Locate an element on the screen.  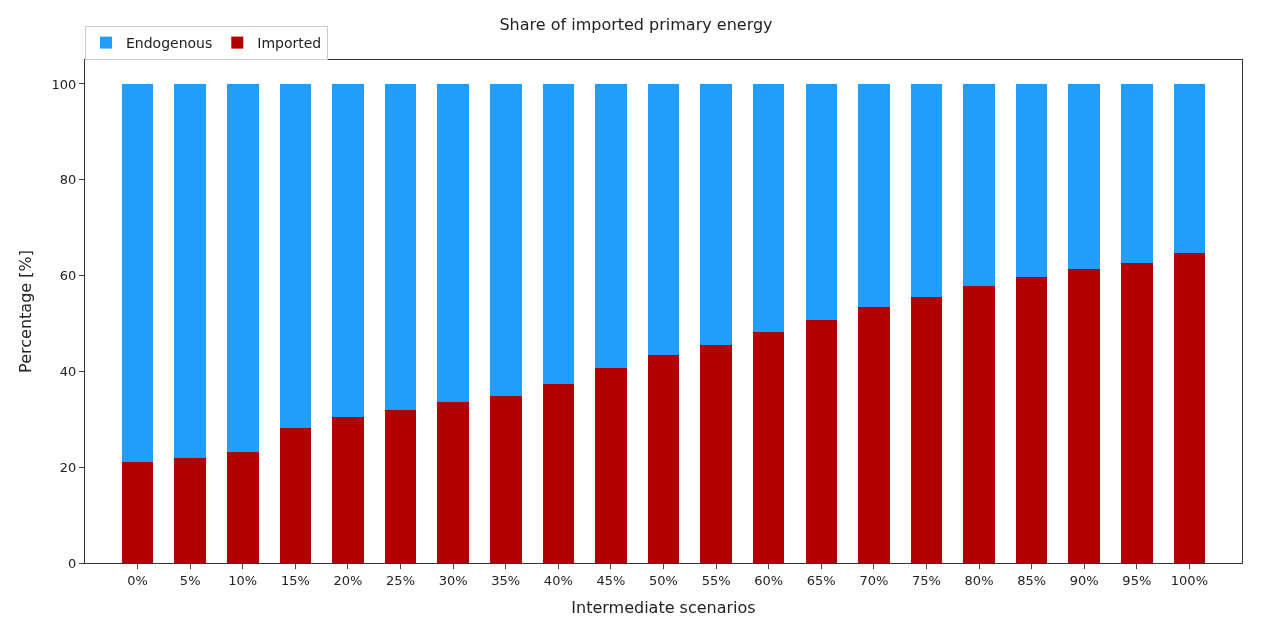
x-tick-label: 90% is located at coordinates (1084, 580).